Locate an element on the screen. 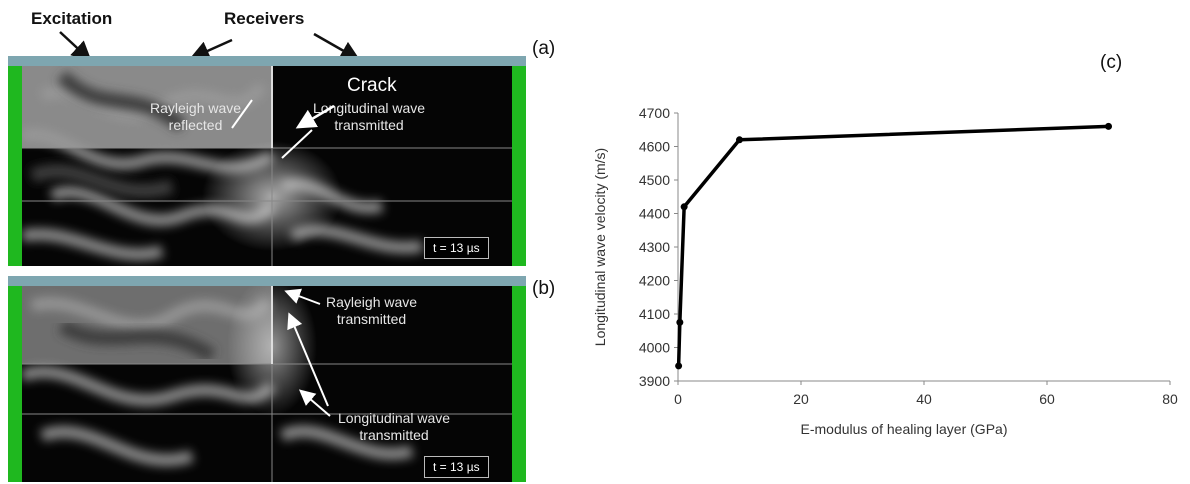 The height and width of the screenshot is (484, 1190). label-arrows is located at coordinates (210, 46).